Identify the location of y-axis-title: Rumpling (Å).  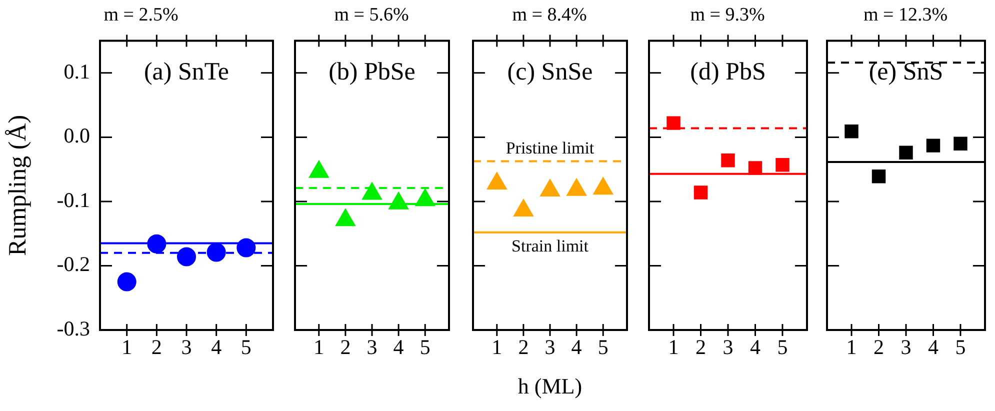
(18, 185).